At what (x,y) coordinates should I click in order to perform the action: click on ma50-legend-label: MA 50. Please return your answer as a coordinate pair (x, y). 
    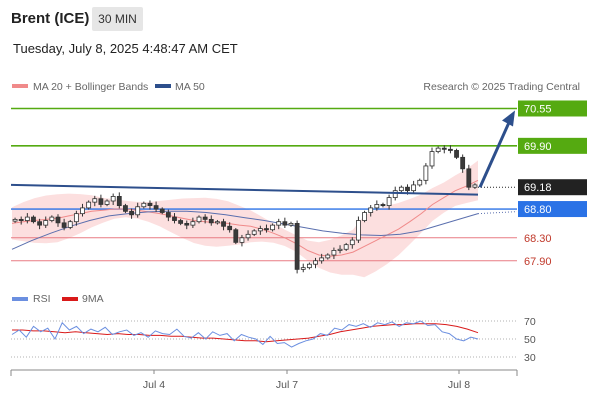
    Looking at the image, I should click on (190, 87).